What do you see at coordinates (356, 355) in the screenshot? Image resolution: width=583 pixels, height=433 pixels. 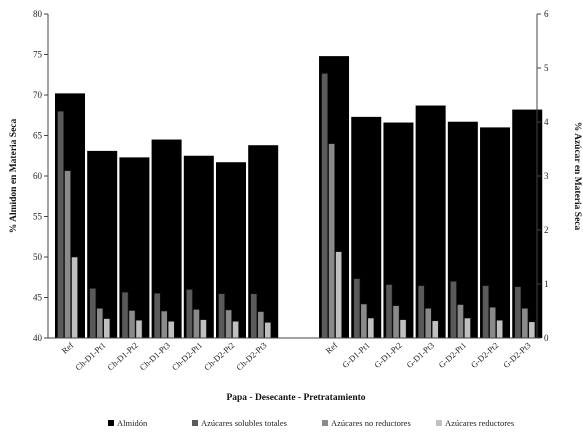 I see `x-tick-label: G-D1-Pt1` at bounding box center [356, 355].